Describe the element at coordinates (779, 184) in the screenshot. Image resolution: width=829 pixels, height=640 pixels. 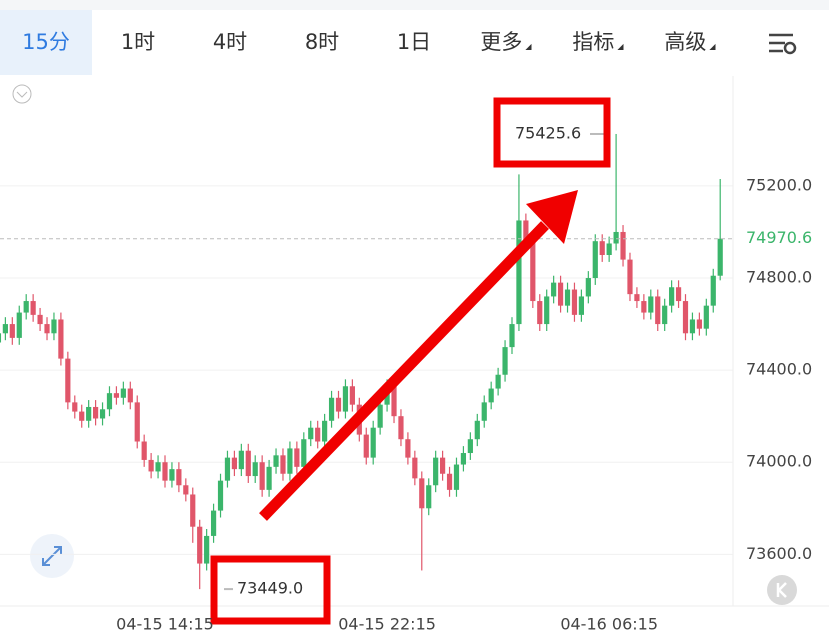
I see `y-tick-label: 75200.0` at that location.